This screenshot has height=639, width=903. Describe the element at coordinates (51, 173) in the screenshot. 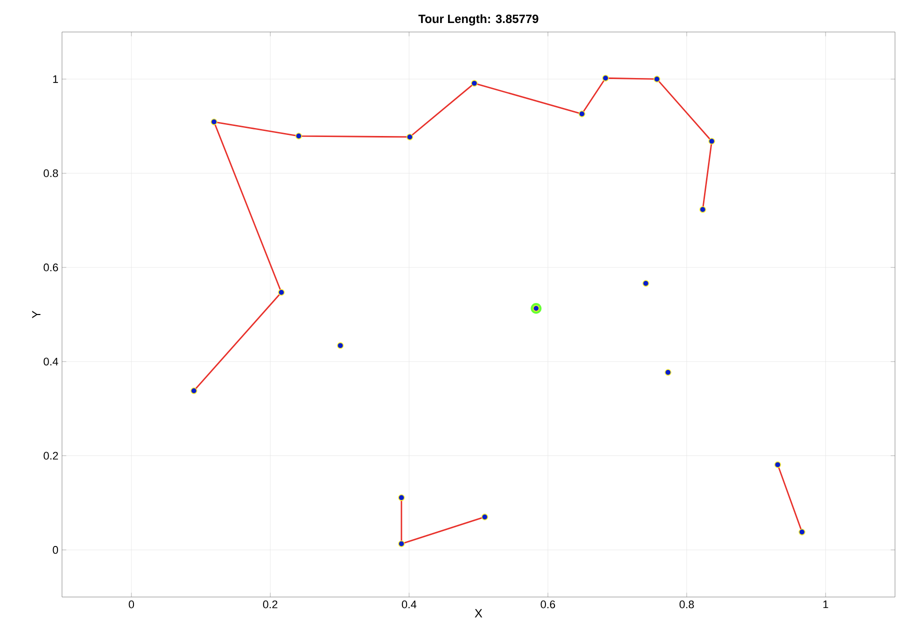

I see `y-tick-label: 0.8` at that location.